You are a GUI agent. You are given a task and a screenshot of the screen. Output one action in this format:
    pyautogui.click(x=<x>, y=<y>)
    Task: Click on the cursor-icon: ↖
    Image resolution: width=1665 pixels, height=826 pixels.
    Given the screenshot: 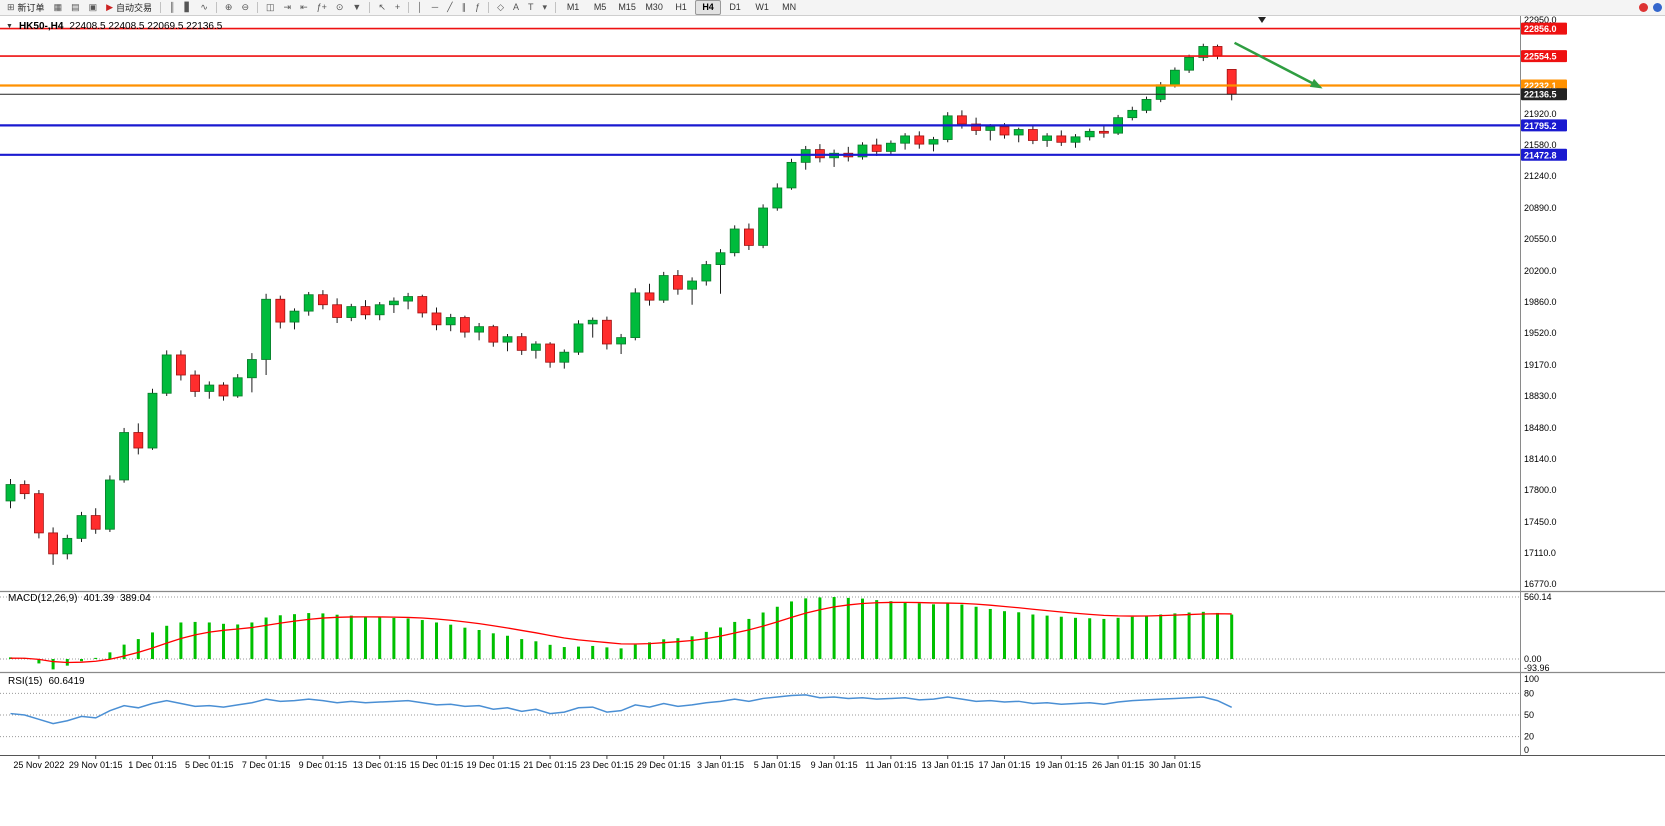 What is the action you would take?
    pyautogui.click(x=382, y=7)
    